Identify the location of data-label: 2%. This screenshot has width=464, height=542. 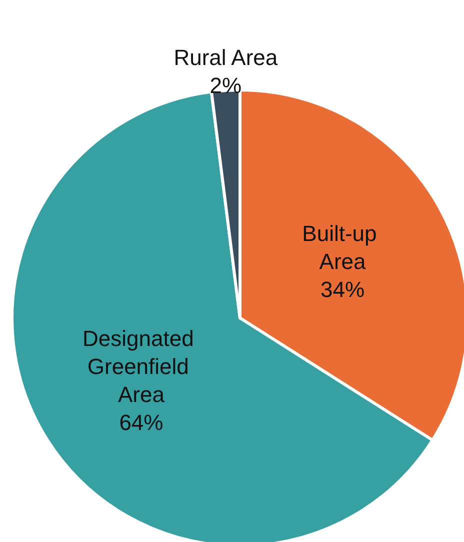
(226, 85).